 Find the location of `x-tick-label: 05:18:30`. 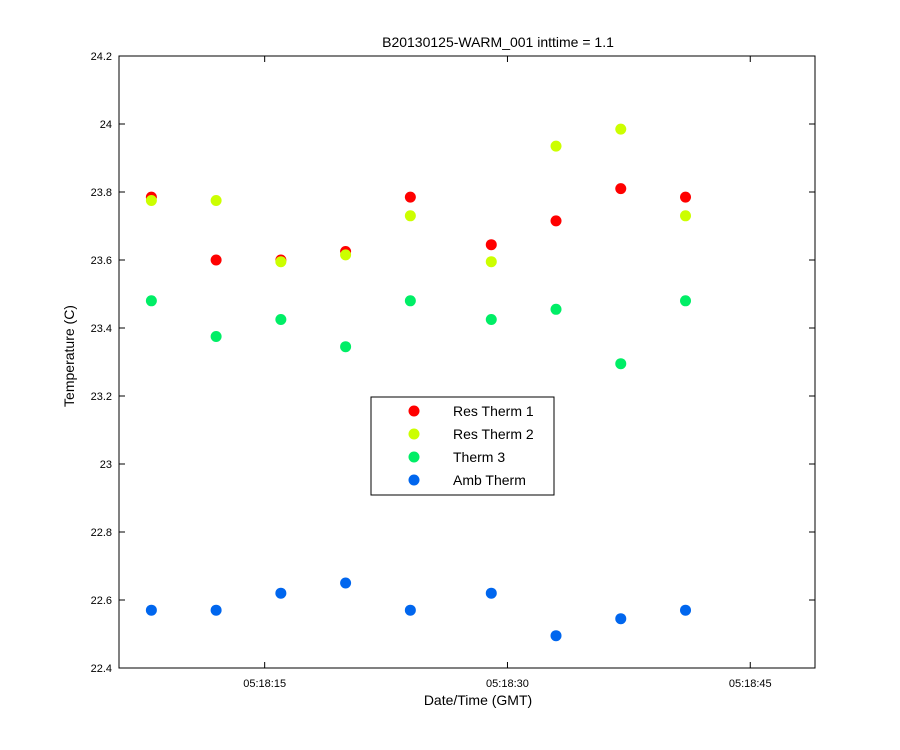

x-tick-label: 05:18:30 is located at coordinates (507, 684).